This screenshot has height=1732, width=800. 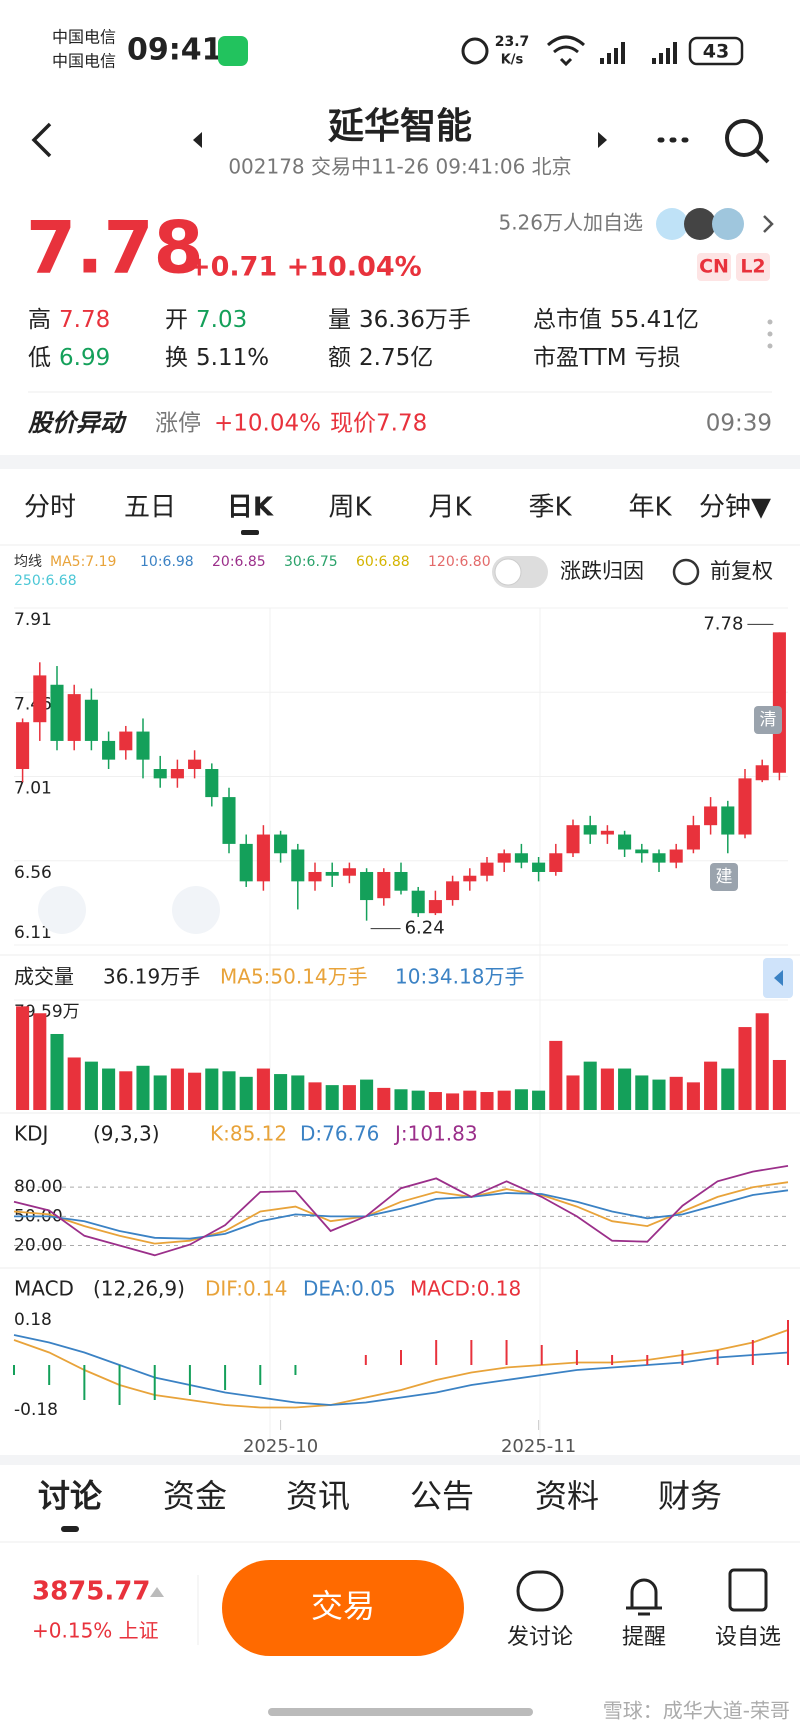 I want to click on action-label: 发讨论, so click(x=540, y=1637).